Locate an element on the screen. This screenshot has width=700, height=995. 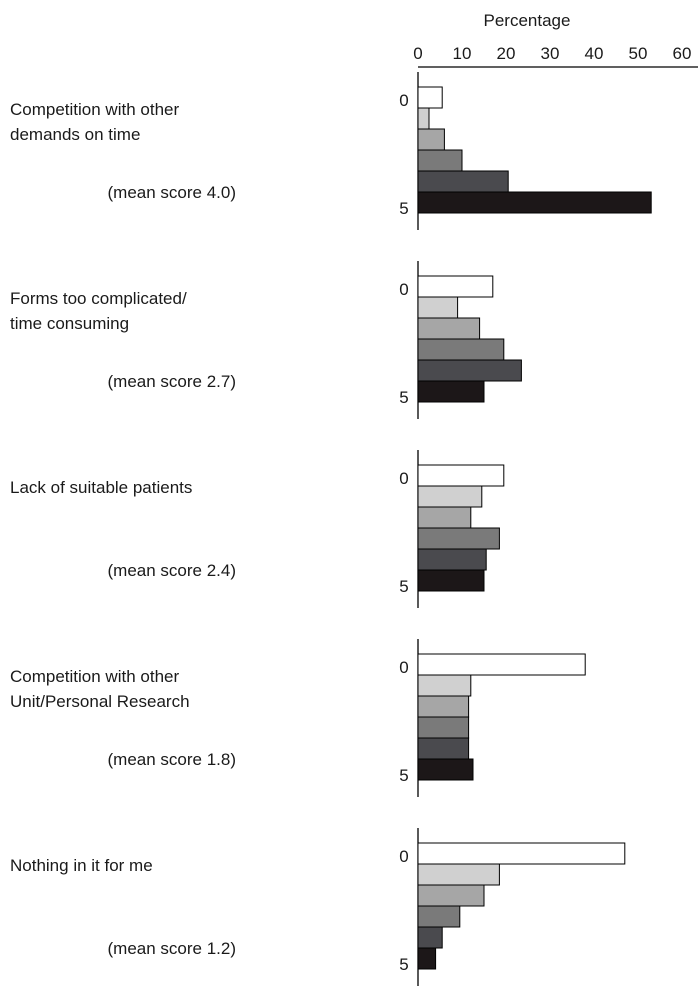
category-label: Nothing in it for me is located at coordinates (81, 865).